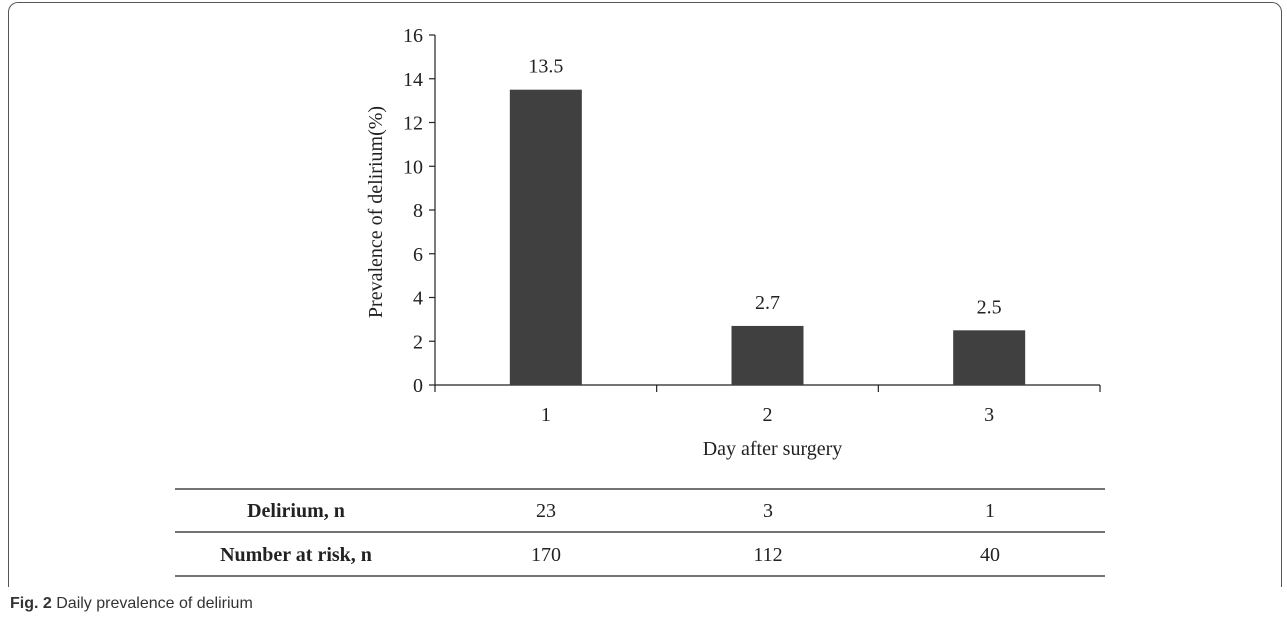 This screenshot has width=1287, height=620. I want to click on y-tick-label: 4, so click(418, 299).